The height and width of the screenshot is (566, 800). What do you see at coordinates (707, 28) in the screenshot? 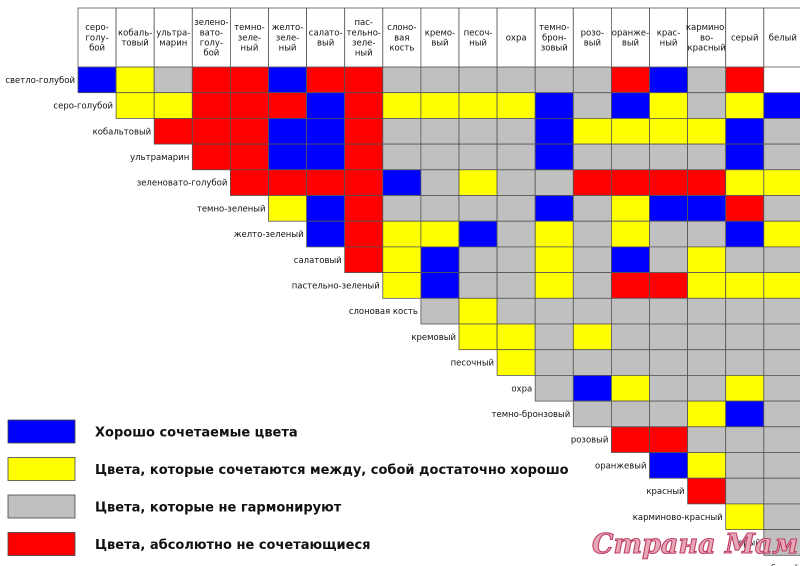
I see `column-header-label: кармино-` at bounding box center [707, 28].